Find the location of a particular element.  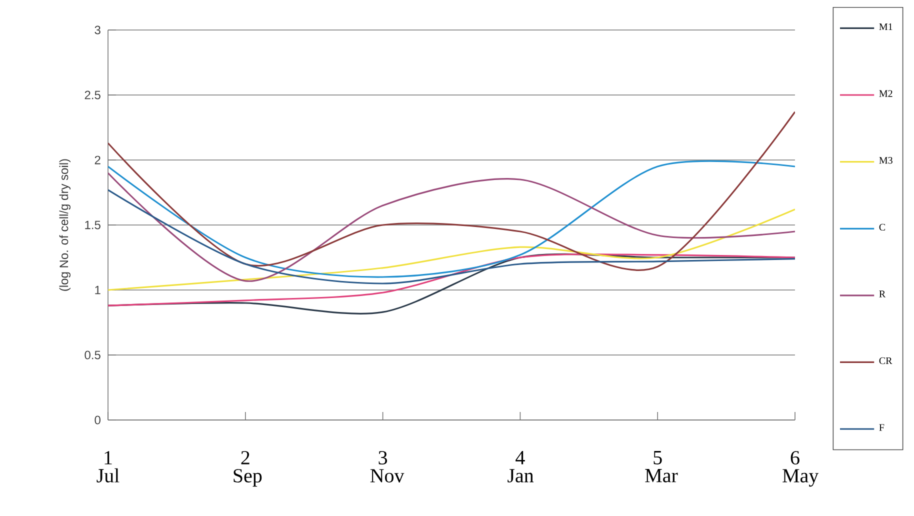

legend-label: M1 is located at coordinates (885, 26).